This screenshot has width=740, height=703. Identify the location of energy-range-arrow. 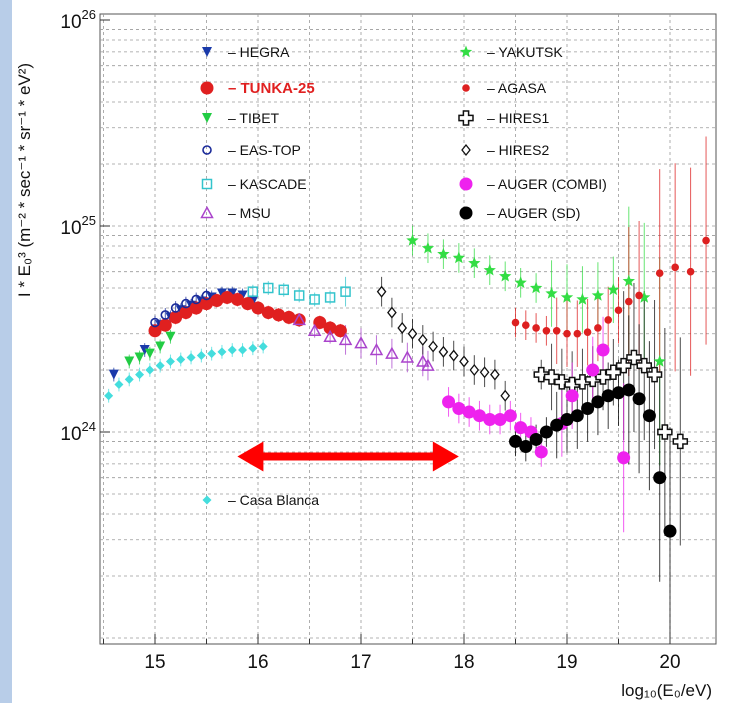
(348, 456).